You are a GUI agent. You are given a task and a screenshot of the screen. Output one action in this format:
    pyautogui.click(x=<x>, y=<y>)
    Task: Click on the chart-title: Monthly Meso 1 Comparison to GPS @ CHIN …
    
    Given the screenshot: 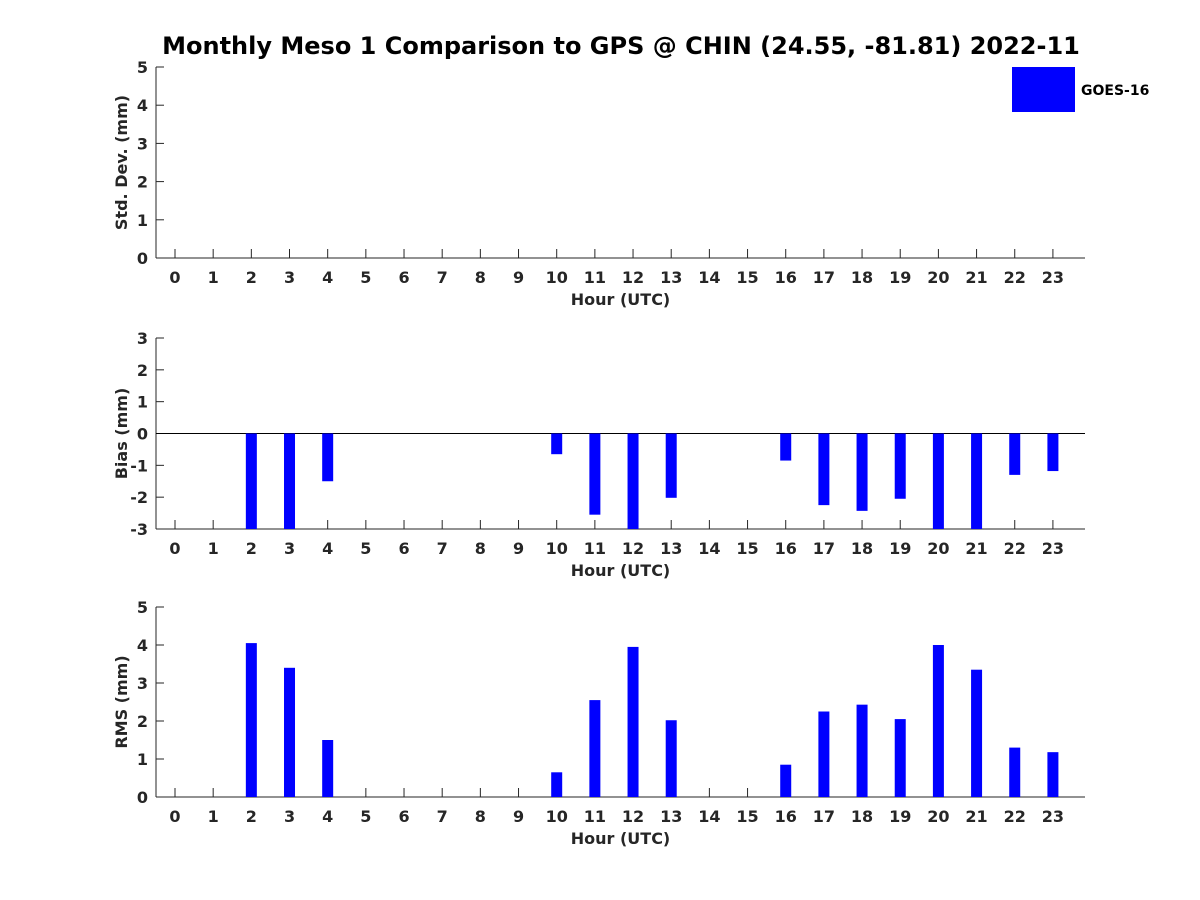 What is the action you would take?
    pyautogui.click(x=621, y=46)
    